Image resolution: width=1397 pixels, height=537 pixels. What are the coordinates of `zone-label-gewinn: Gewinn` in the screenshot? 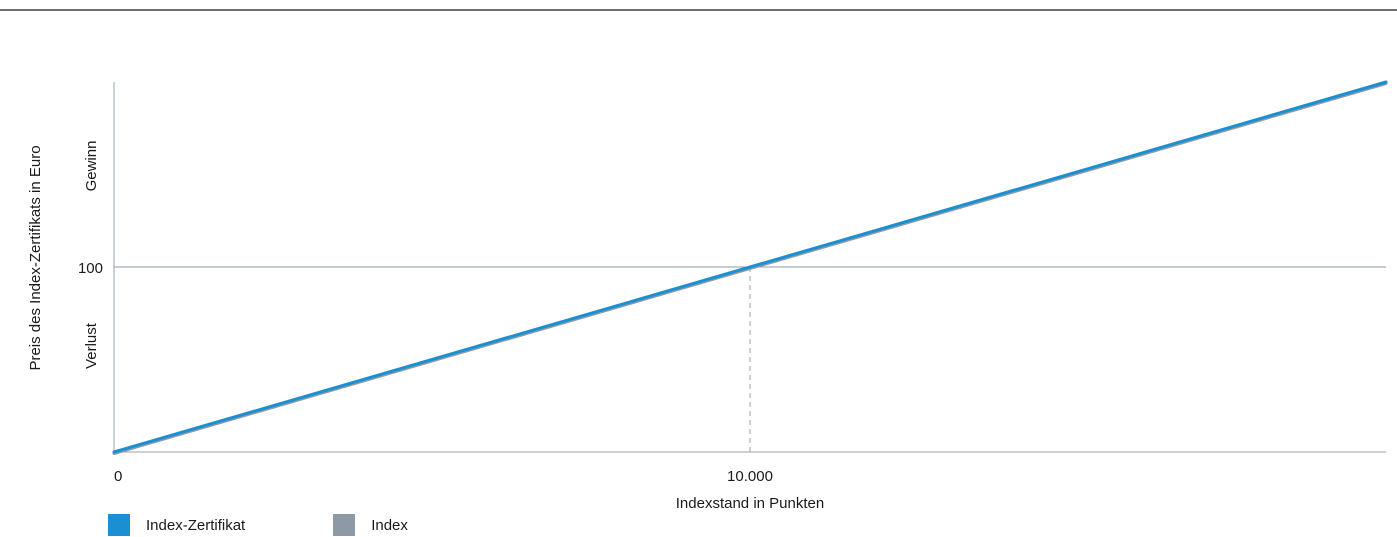 It's located at (91, 166).